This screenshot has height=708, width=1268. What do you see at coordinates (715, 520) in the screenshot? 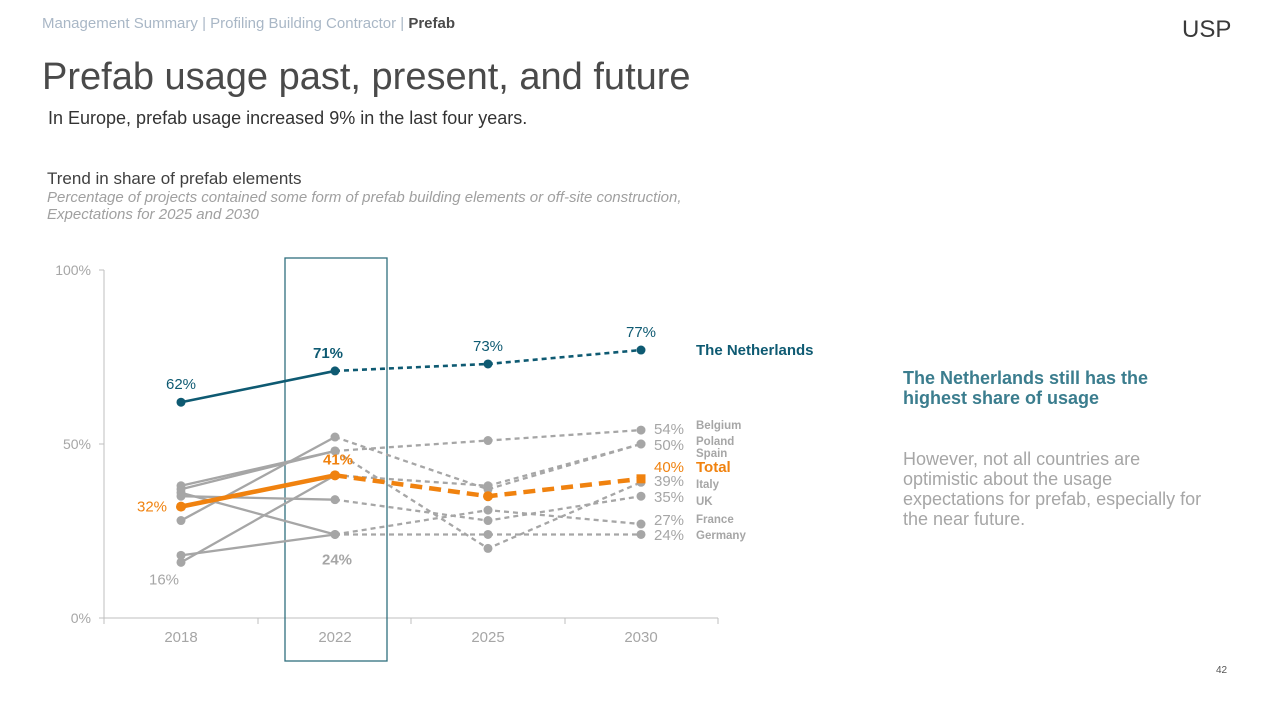
I see `series-name-france: France` at bounding box center [715, 520].